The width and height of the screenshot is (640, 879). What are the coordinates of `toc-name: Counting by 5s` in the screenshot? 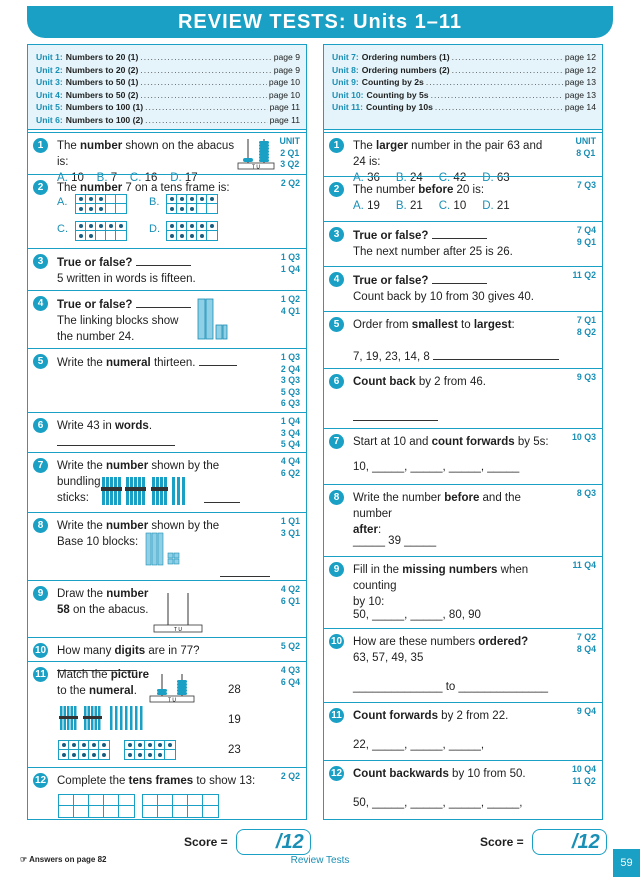 It's located at (397, 94).